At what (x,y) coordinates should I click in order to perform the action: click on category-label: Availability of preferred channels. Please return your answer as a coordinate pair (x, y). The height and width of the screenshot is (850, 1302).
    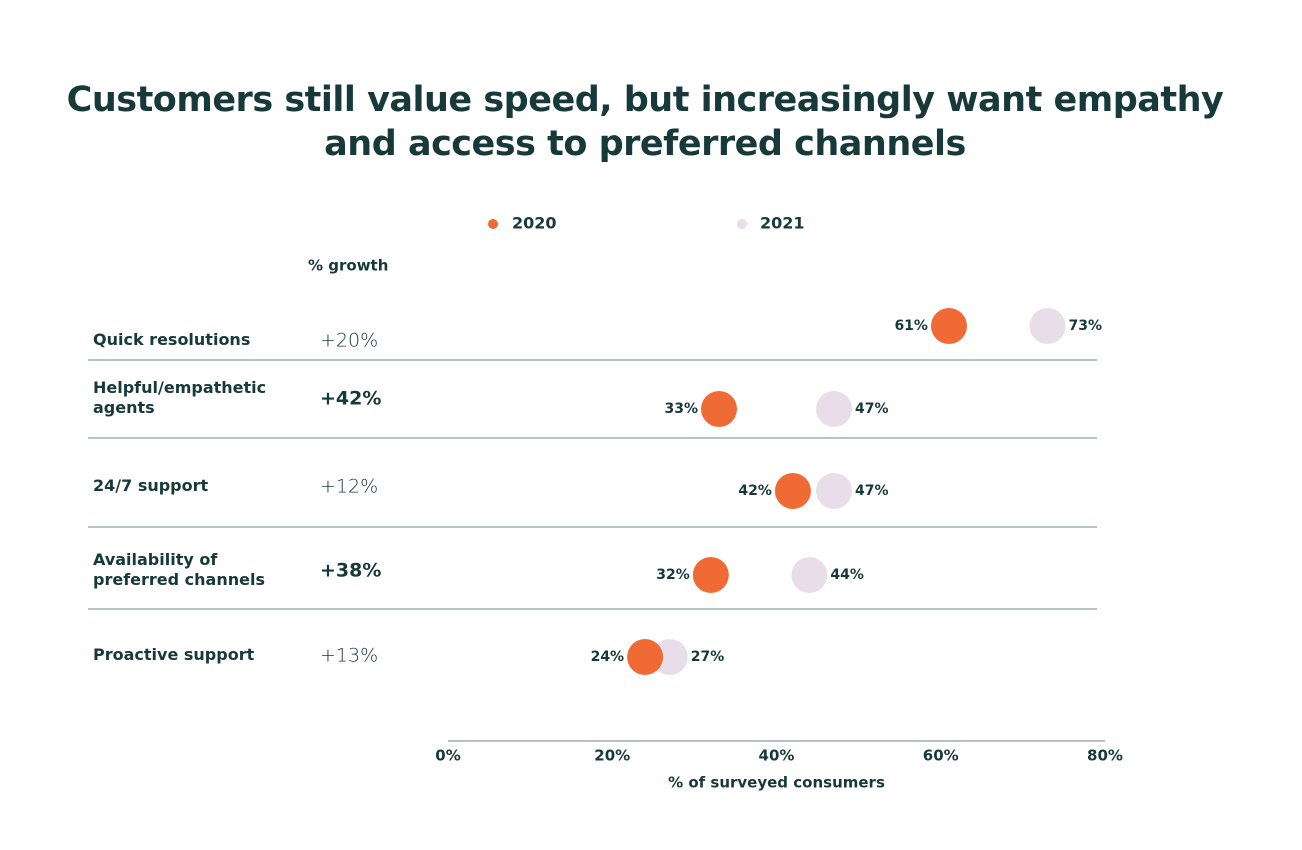
    Looking at the image, I should click on (179, 569).